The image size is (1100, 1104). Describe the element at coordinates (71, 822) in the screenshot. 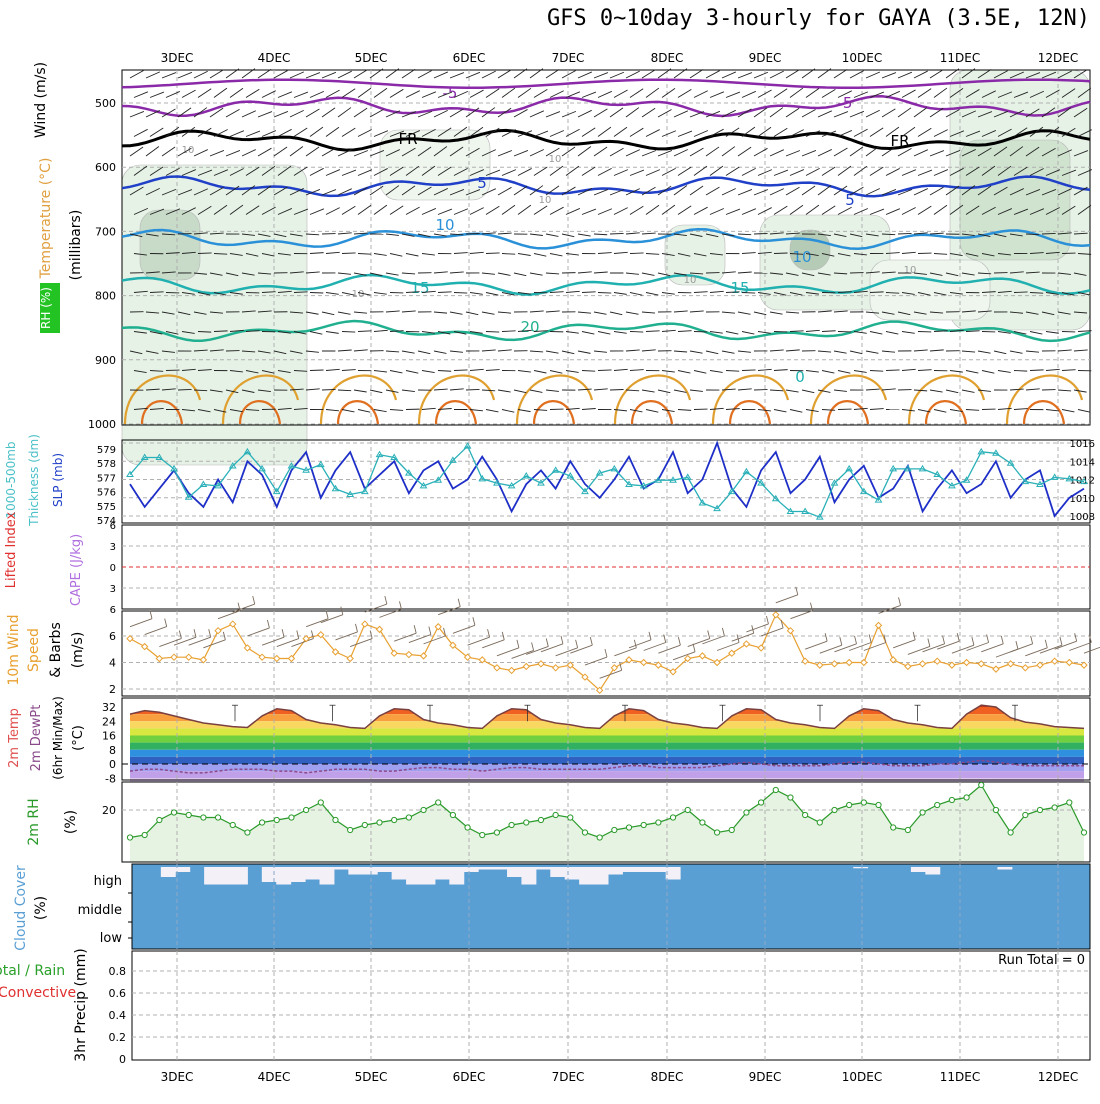

I see `rh2m-unit-label: (%)` at that location.